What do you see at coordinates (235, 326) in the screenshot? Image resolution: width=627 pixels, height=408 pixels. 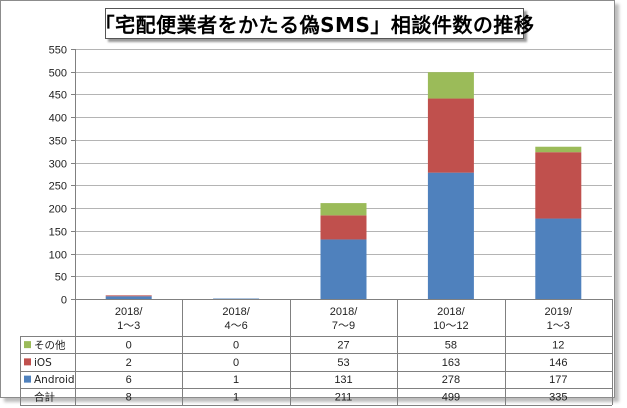 I see `category-label: 4～6` at bounding box center [235, 326].